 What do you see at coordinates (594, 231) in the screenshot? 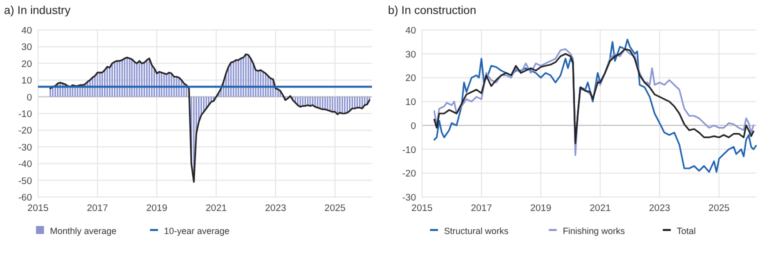
I see `legend-label: Finishing works` at bounding box center [594, 231].